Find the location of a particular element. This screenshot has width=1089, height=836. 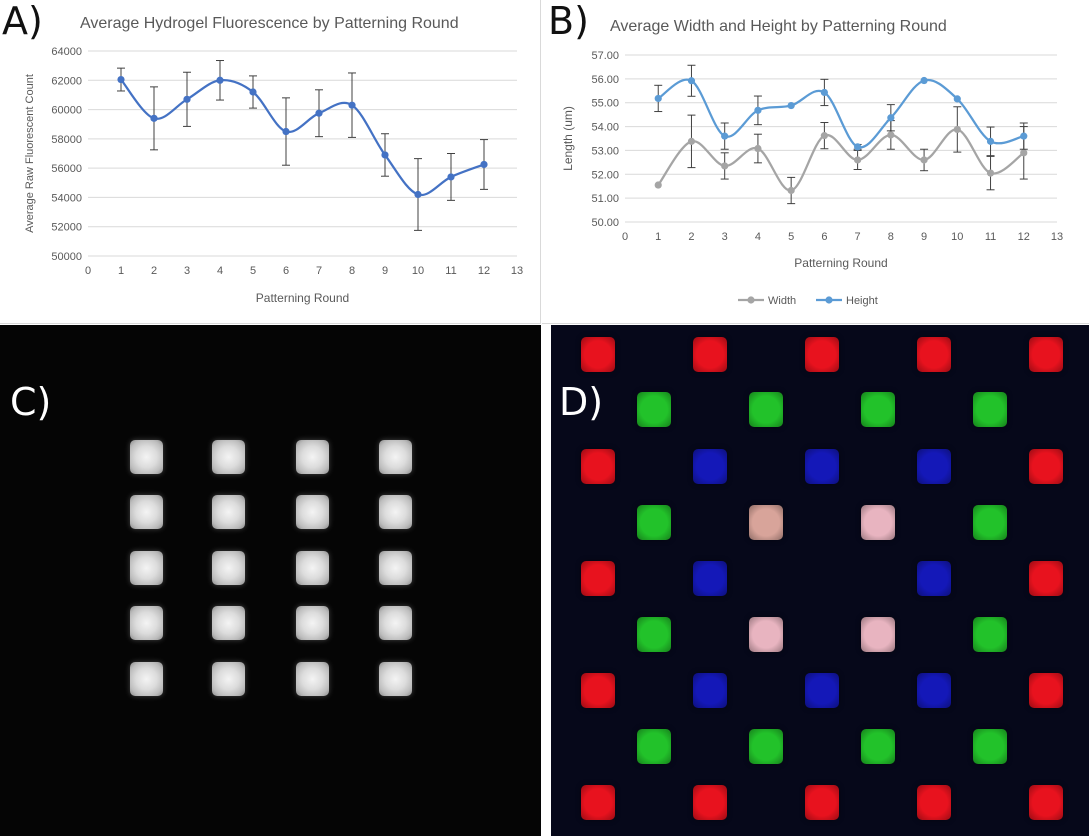

y-tick-label: 52.00 is located at coordinates (605, 175).